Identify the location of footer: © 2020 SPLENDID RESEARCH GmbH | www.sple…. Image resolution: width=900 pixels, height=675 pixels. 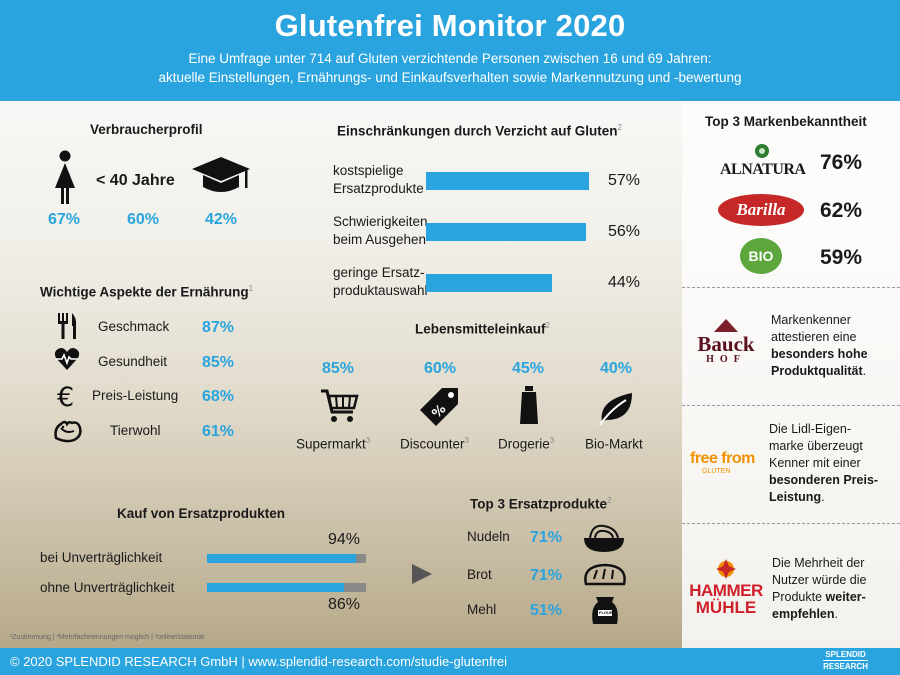
(450, 661).